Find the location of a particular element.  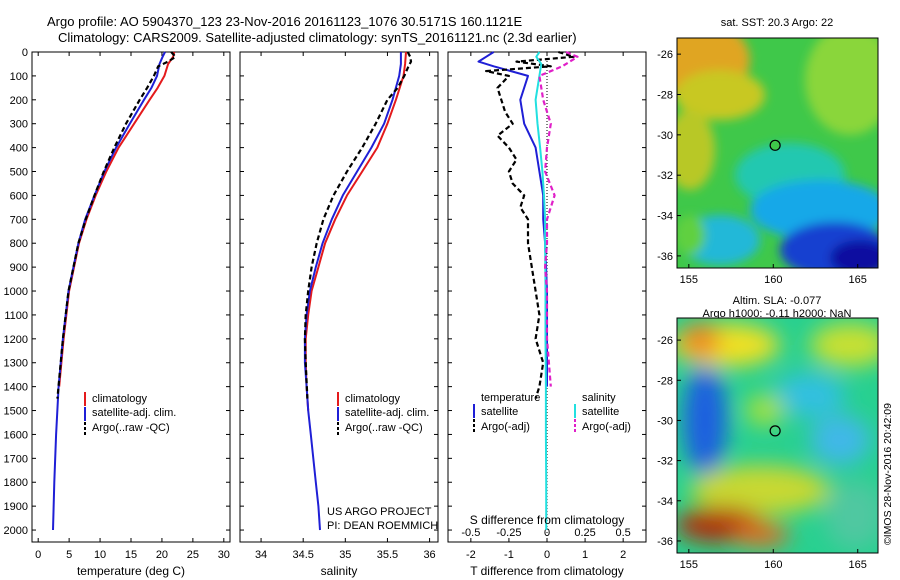

x-tick-label: 10 is located at coordinates (100, 555).